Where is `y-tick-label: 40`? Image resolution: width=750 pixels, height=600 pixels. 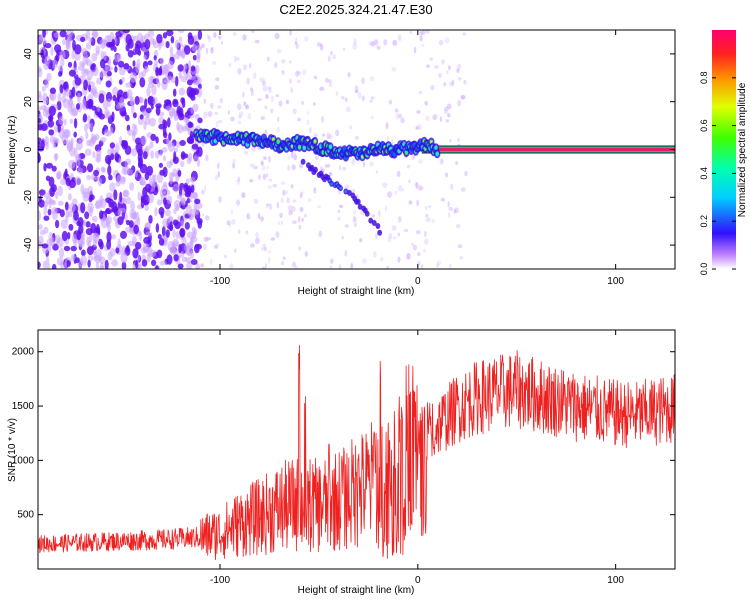
y-tick-label: 40 is located at coordinates (28, 54).